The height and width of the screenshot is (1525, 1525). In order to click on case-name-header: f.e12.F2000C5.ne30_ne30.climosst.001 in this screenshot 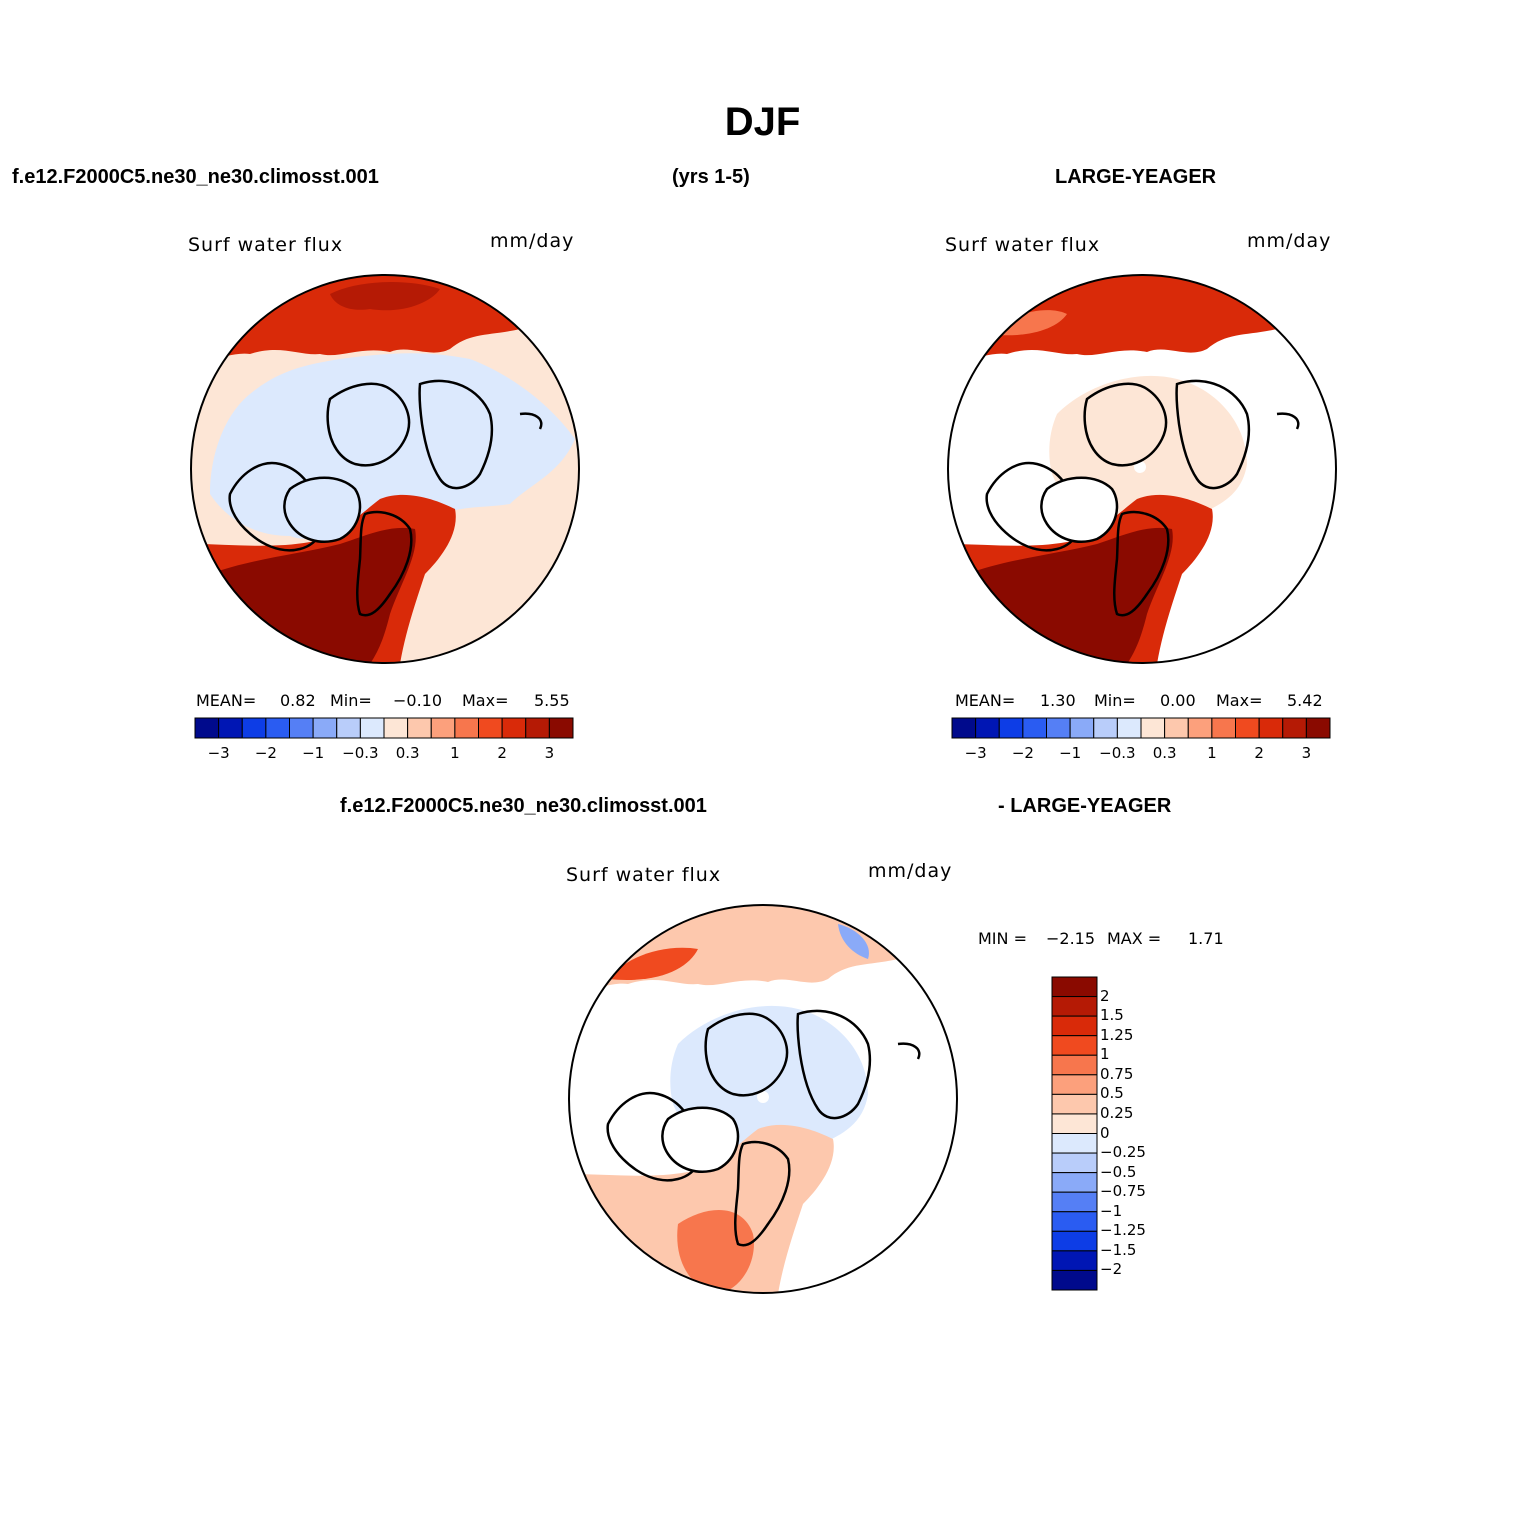, I will do `click(195, 177)`.